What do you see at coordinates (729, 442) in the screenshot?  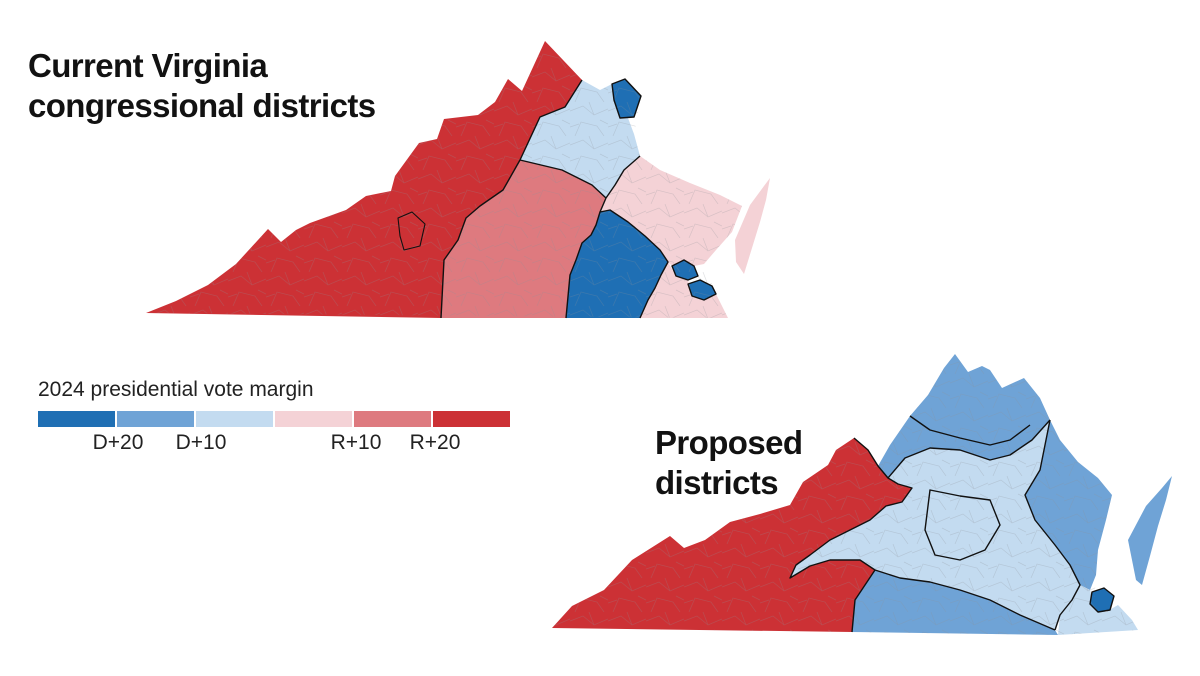 I see `proposed-title-line-1: Proposed` at bounding box center [729, 442].